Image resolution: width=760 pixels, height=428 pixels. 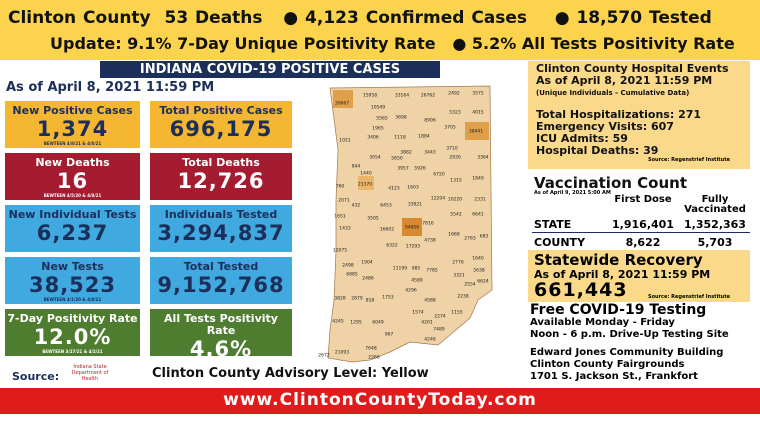 I want to click on county-count: 1884, so click(x=424, y=137).